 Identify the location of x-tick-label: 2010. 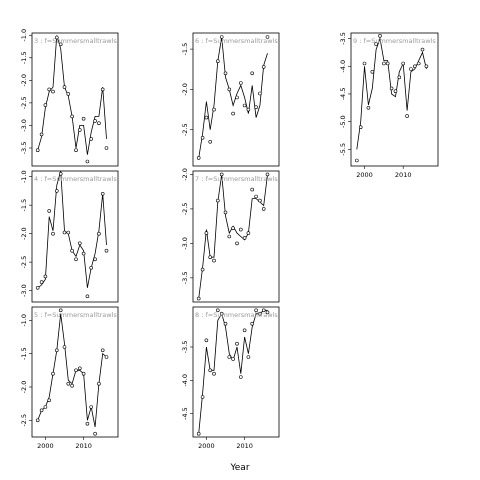
(403, 175).